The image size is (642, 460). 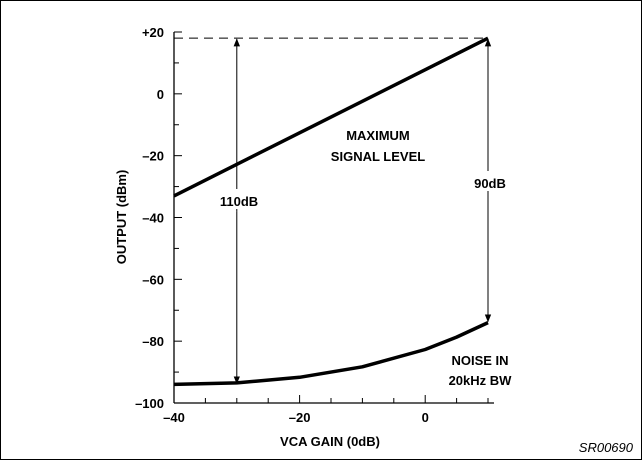 I want to click on noise-label-line1: NOISE IN, so click(x=479, y=360).